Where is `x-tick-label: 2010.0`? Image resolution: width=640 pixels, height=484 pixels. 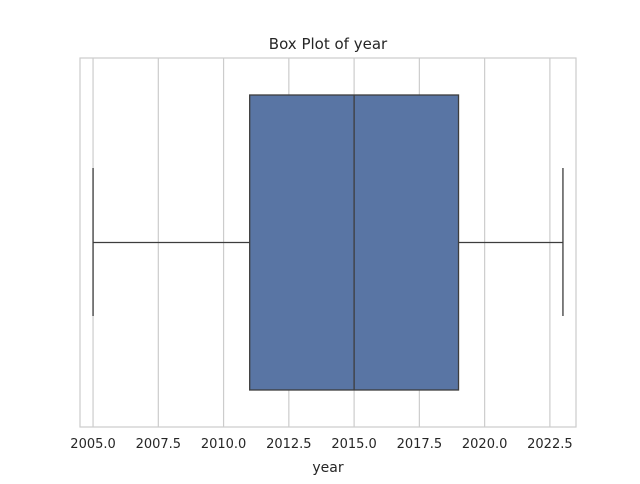 x-tick-label: 2010.0 is located at coordinates (224, 444).